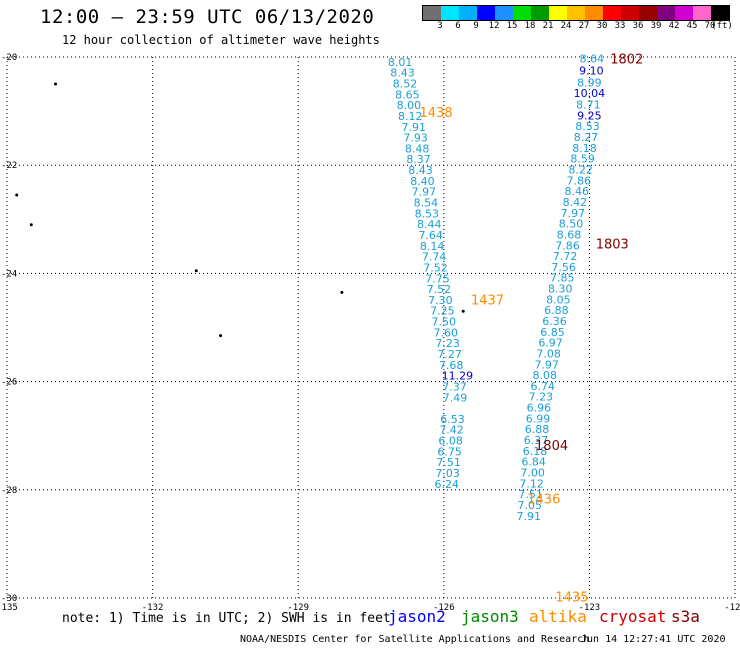 This screenshot has width=740, height=650. Describe the element at coordinates (656, 26) in the screenshot. I see `color-scale-label: 39` at that location.